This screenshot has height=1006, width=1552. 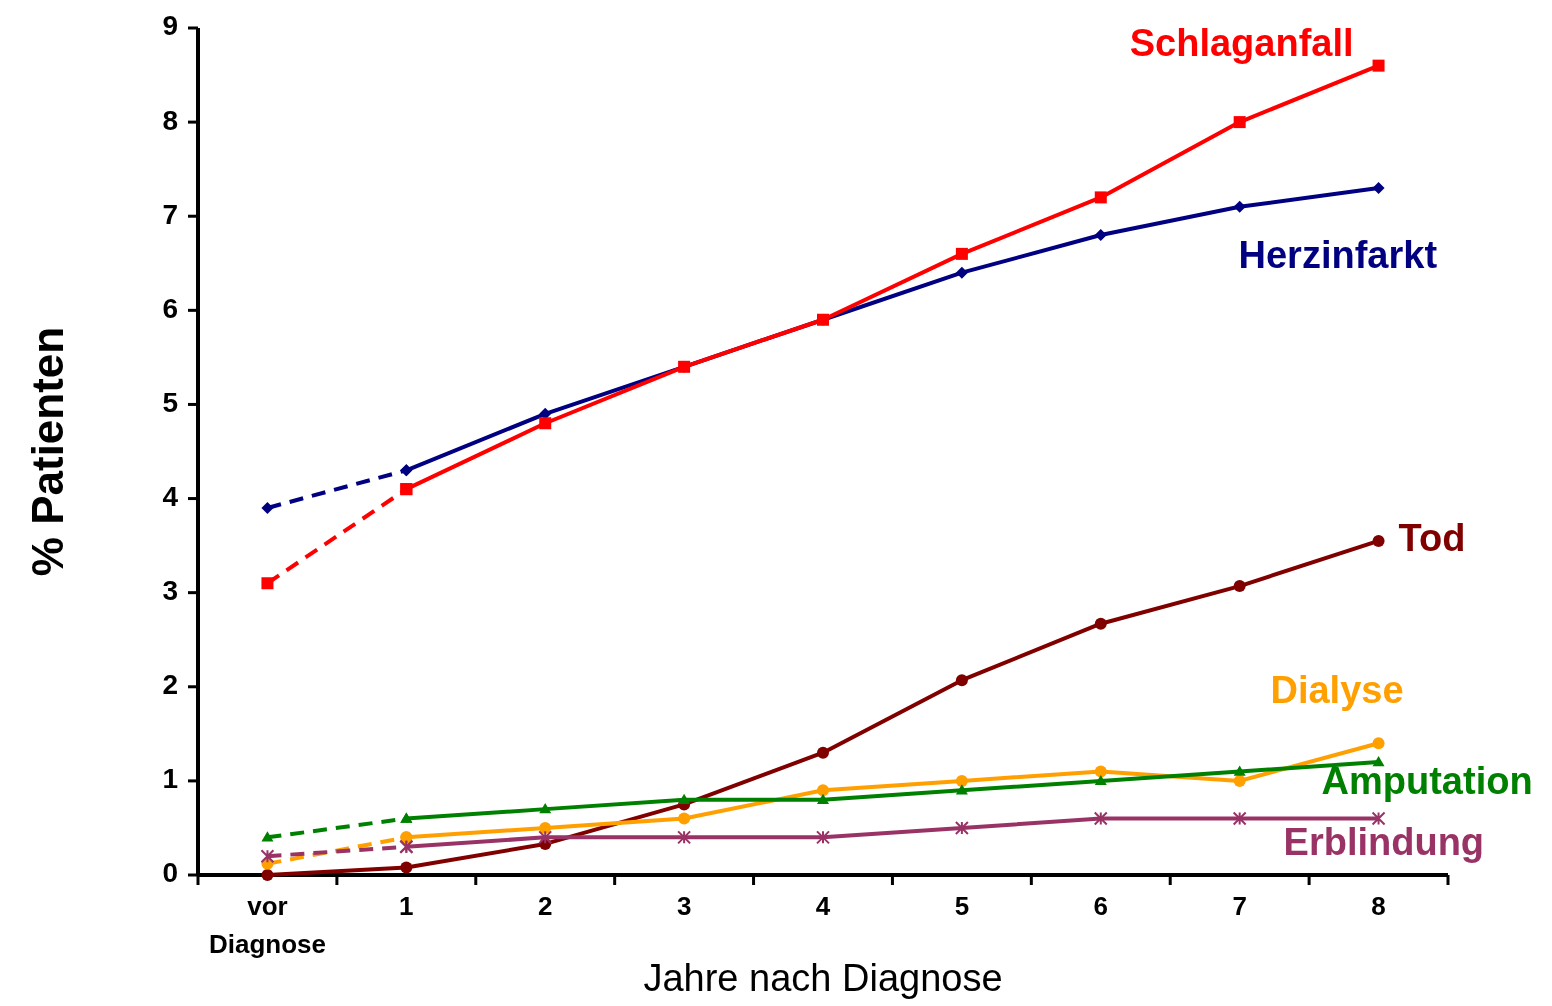 I want to click on x-tick-label: 4, so click(x=823, y=906).